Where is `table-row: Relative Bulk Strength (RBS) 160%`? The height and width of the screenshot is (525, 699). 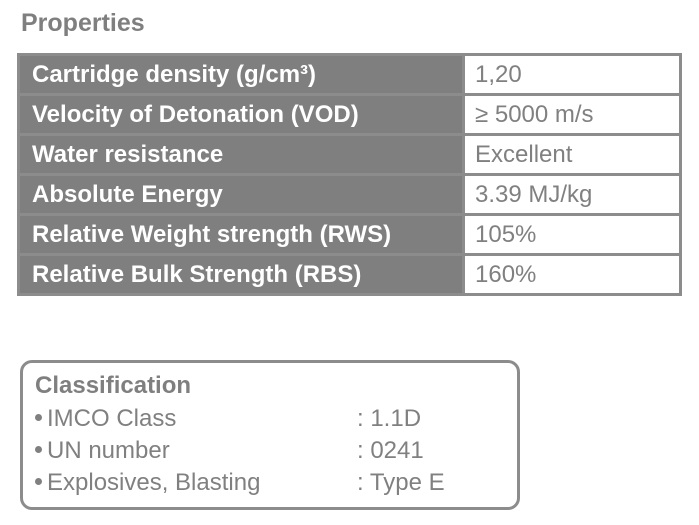
table-row: Relative Bulk Strength (RBS) 160% is located at coordinates (349, 274).